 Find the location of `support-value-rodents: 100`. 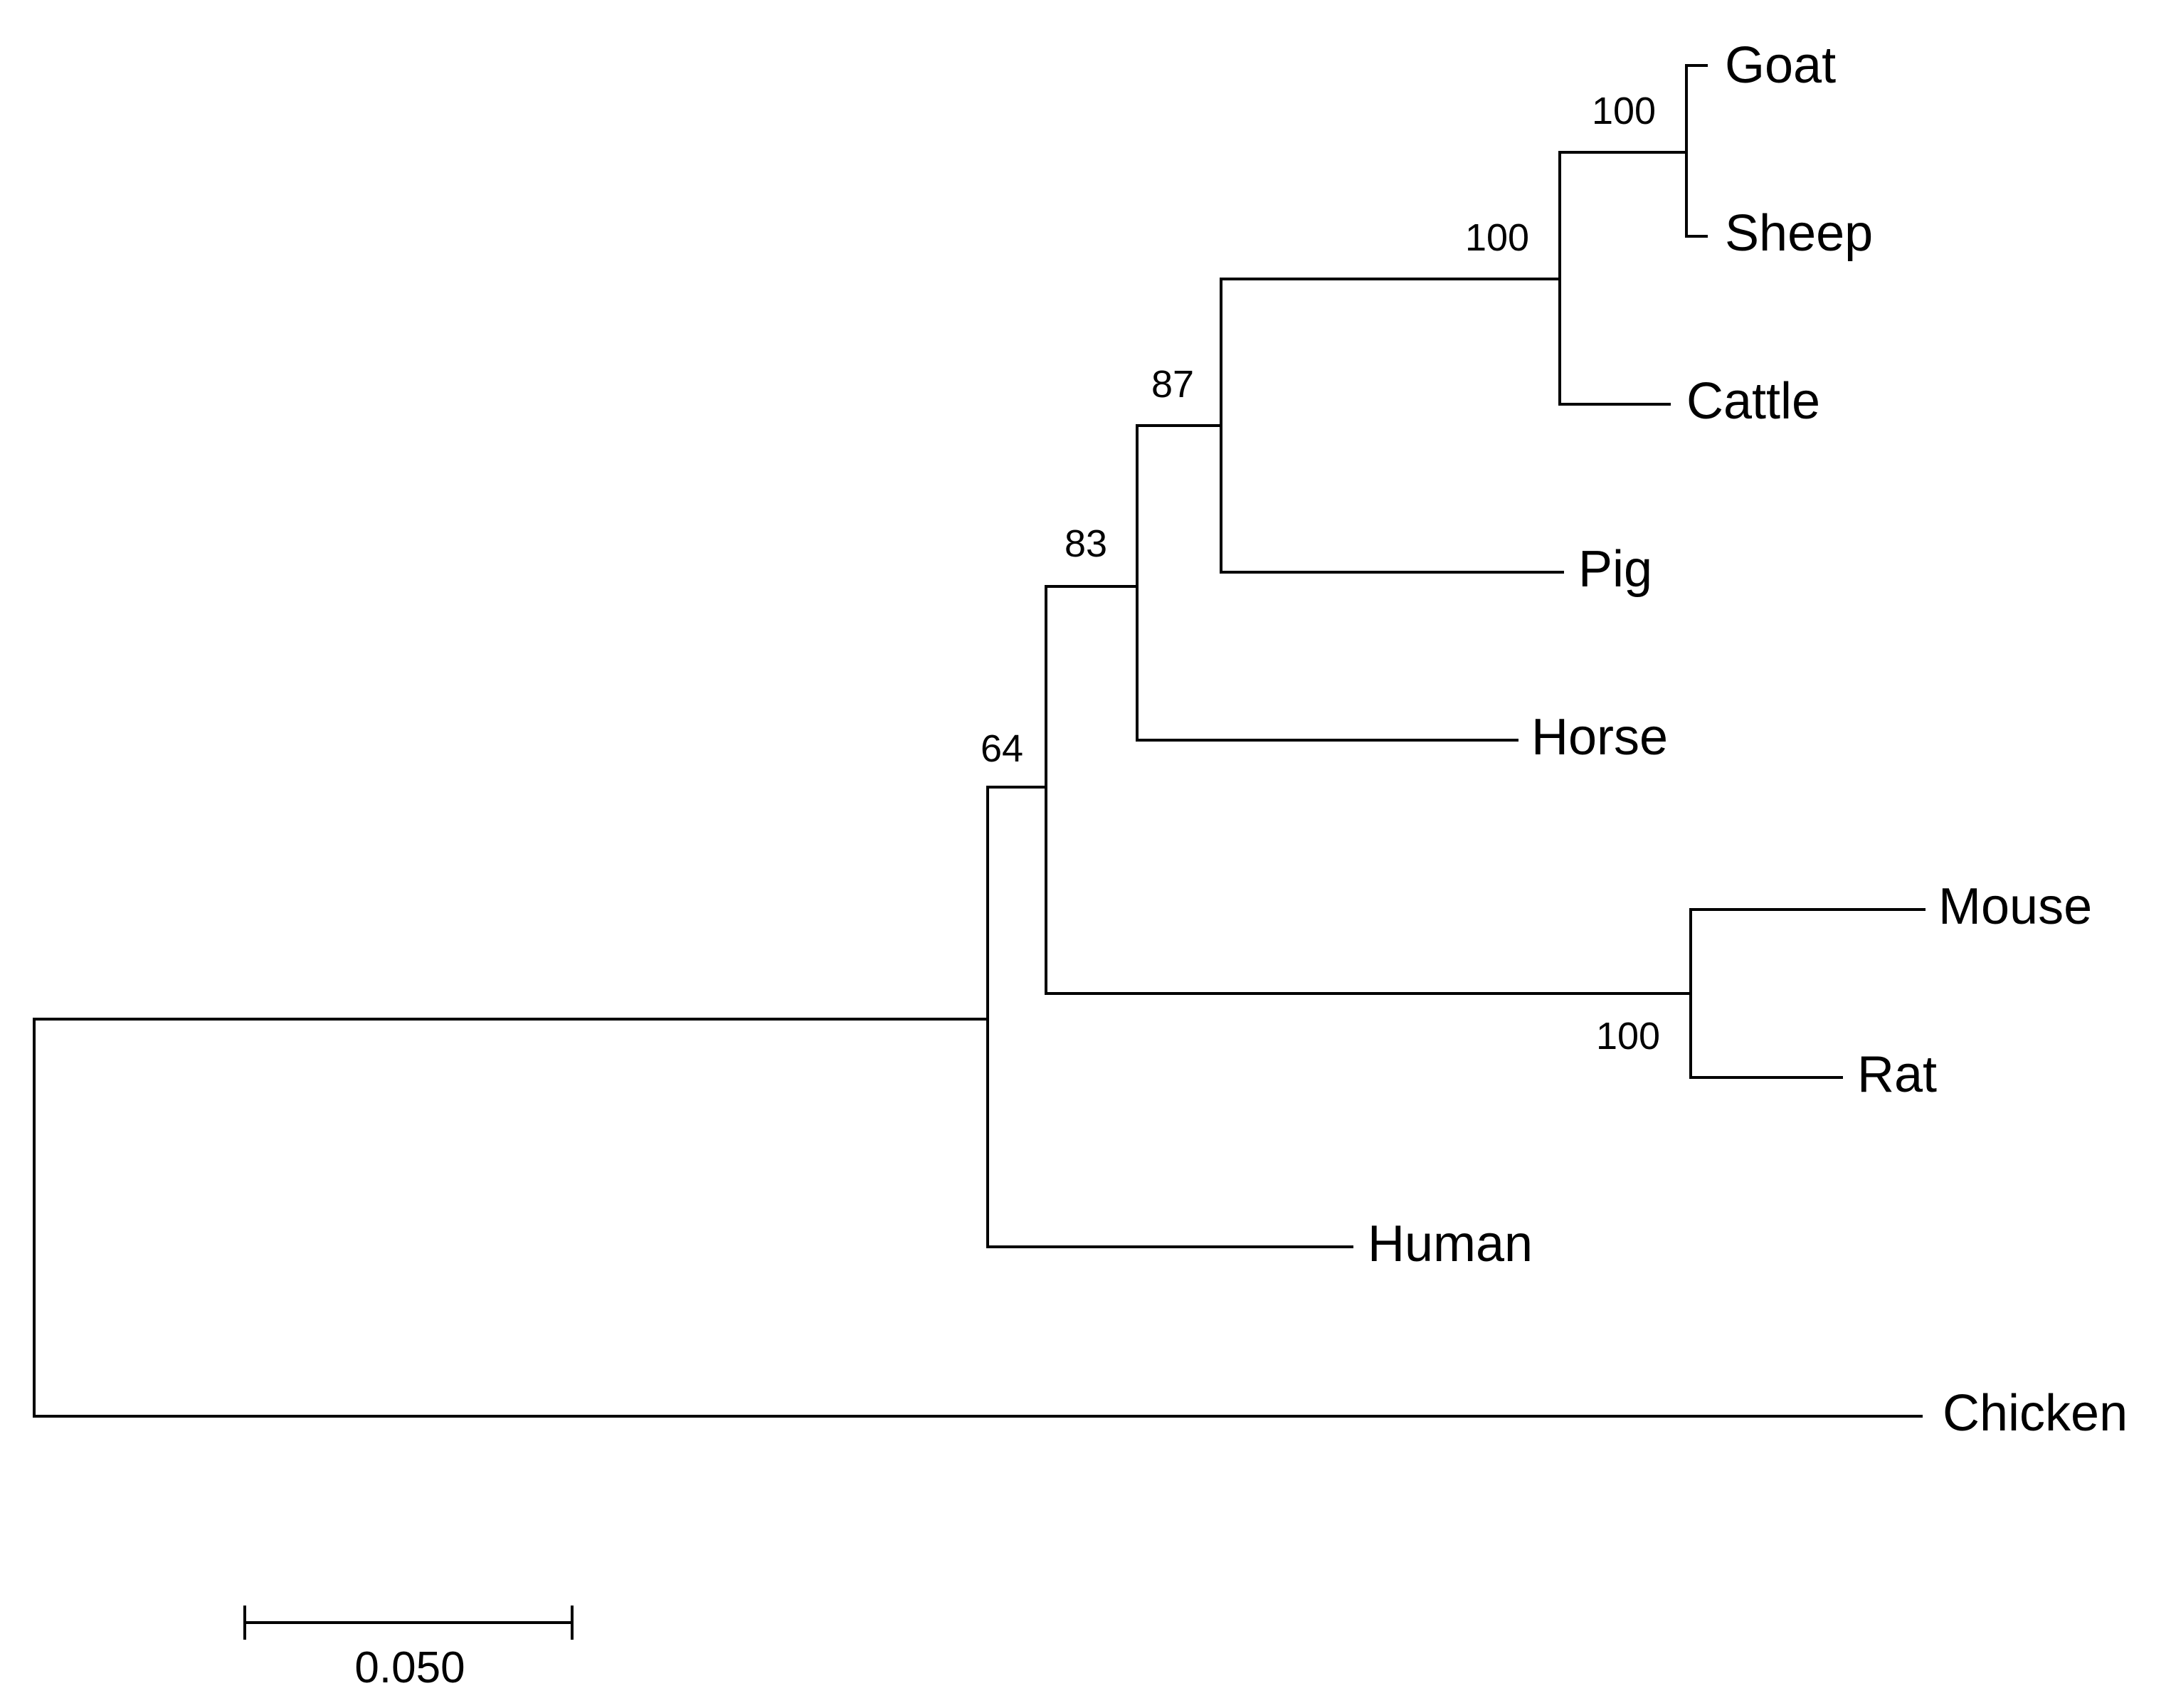

support-value-rodents: 100 is located at coordinates (1628, 1036).